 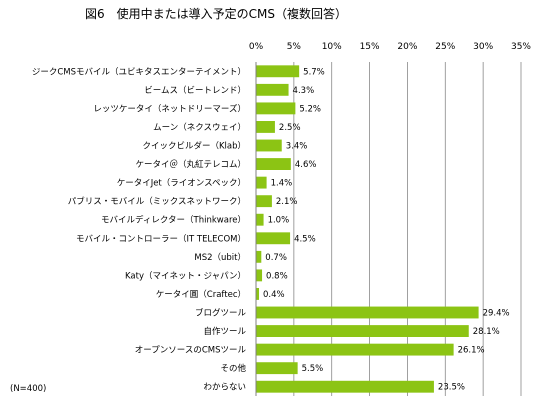 What do you see at coordinates (276, 258) in the screenshot?
I see `data-label: 0.7%` at bounding box center [276, 258].